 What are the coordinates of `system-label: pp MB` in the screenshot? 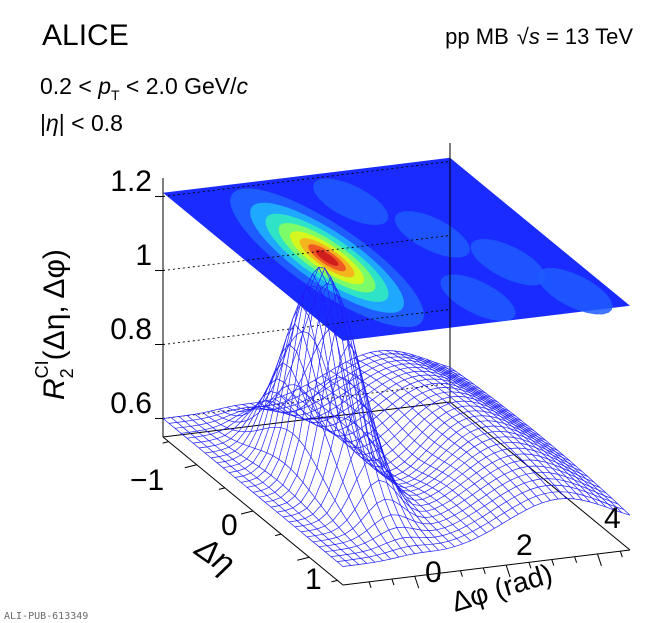 It's located at (477, 36).